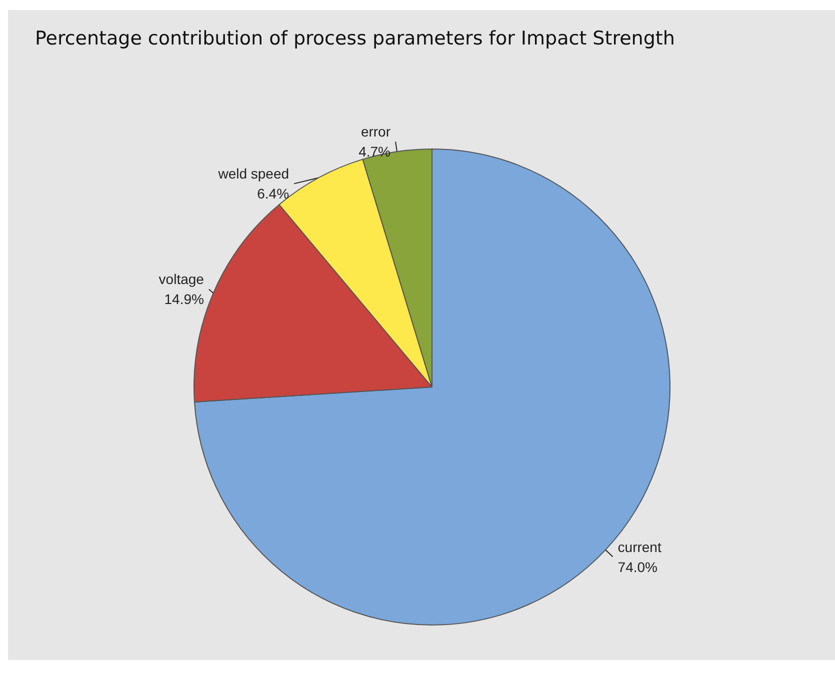 The image size is (835, 673). I want to click on data-label: 14.9%, so click(184, 299).